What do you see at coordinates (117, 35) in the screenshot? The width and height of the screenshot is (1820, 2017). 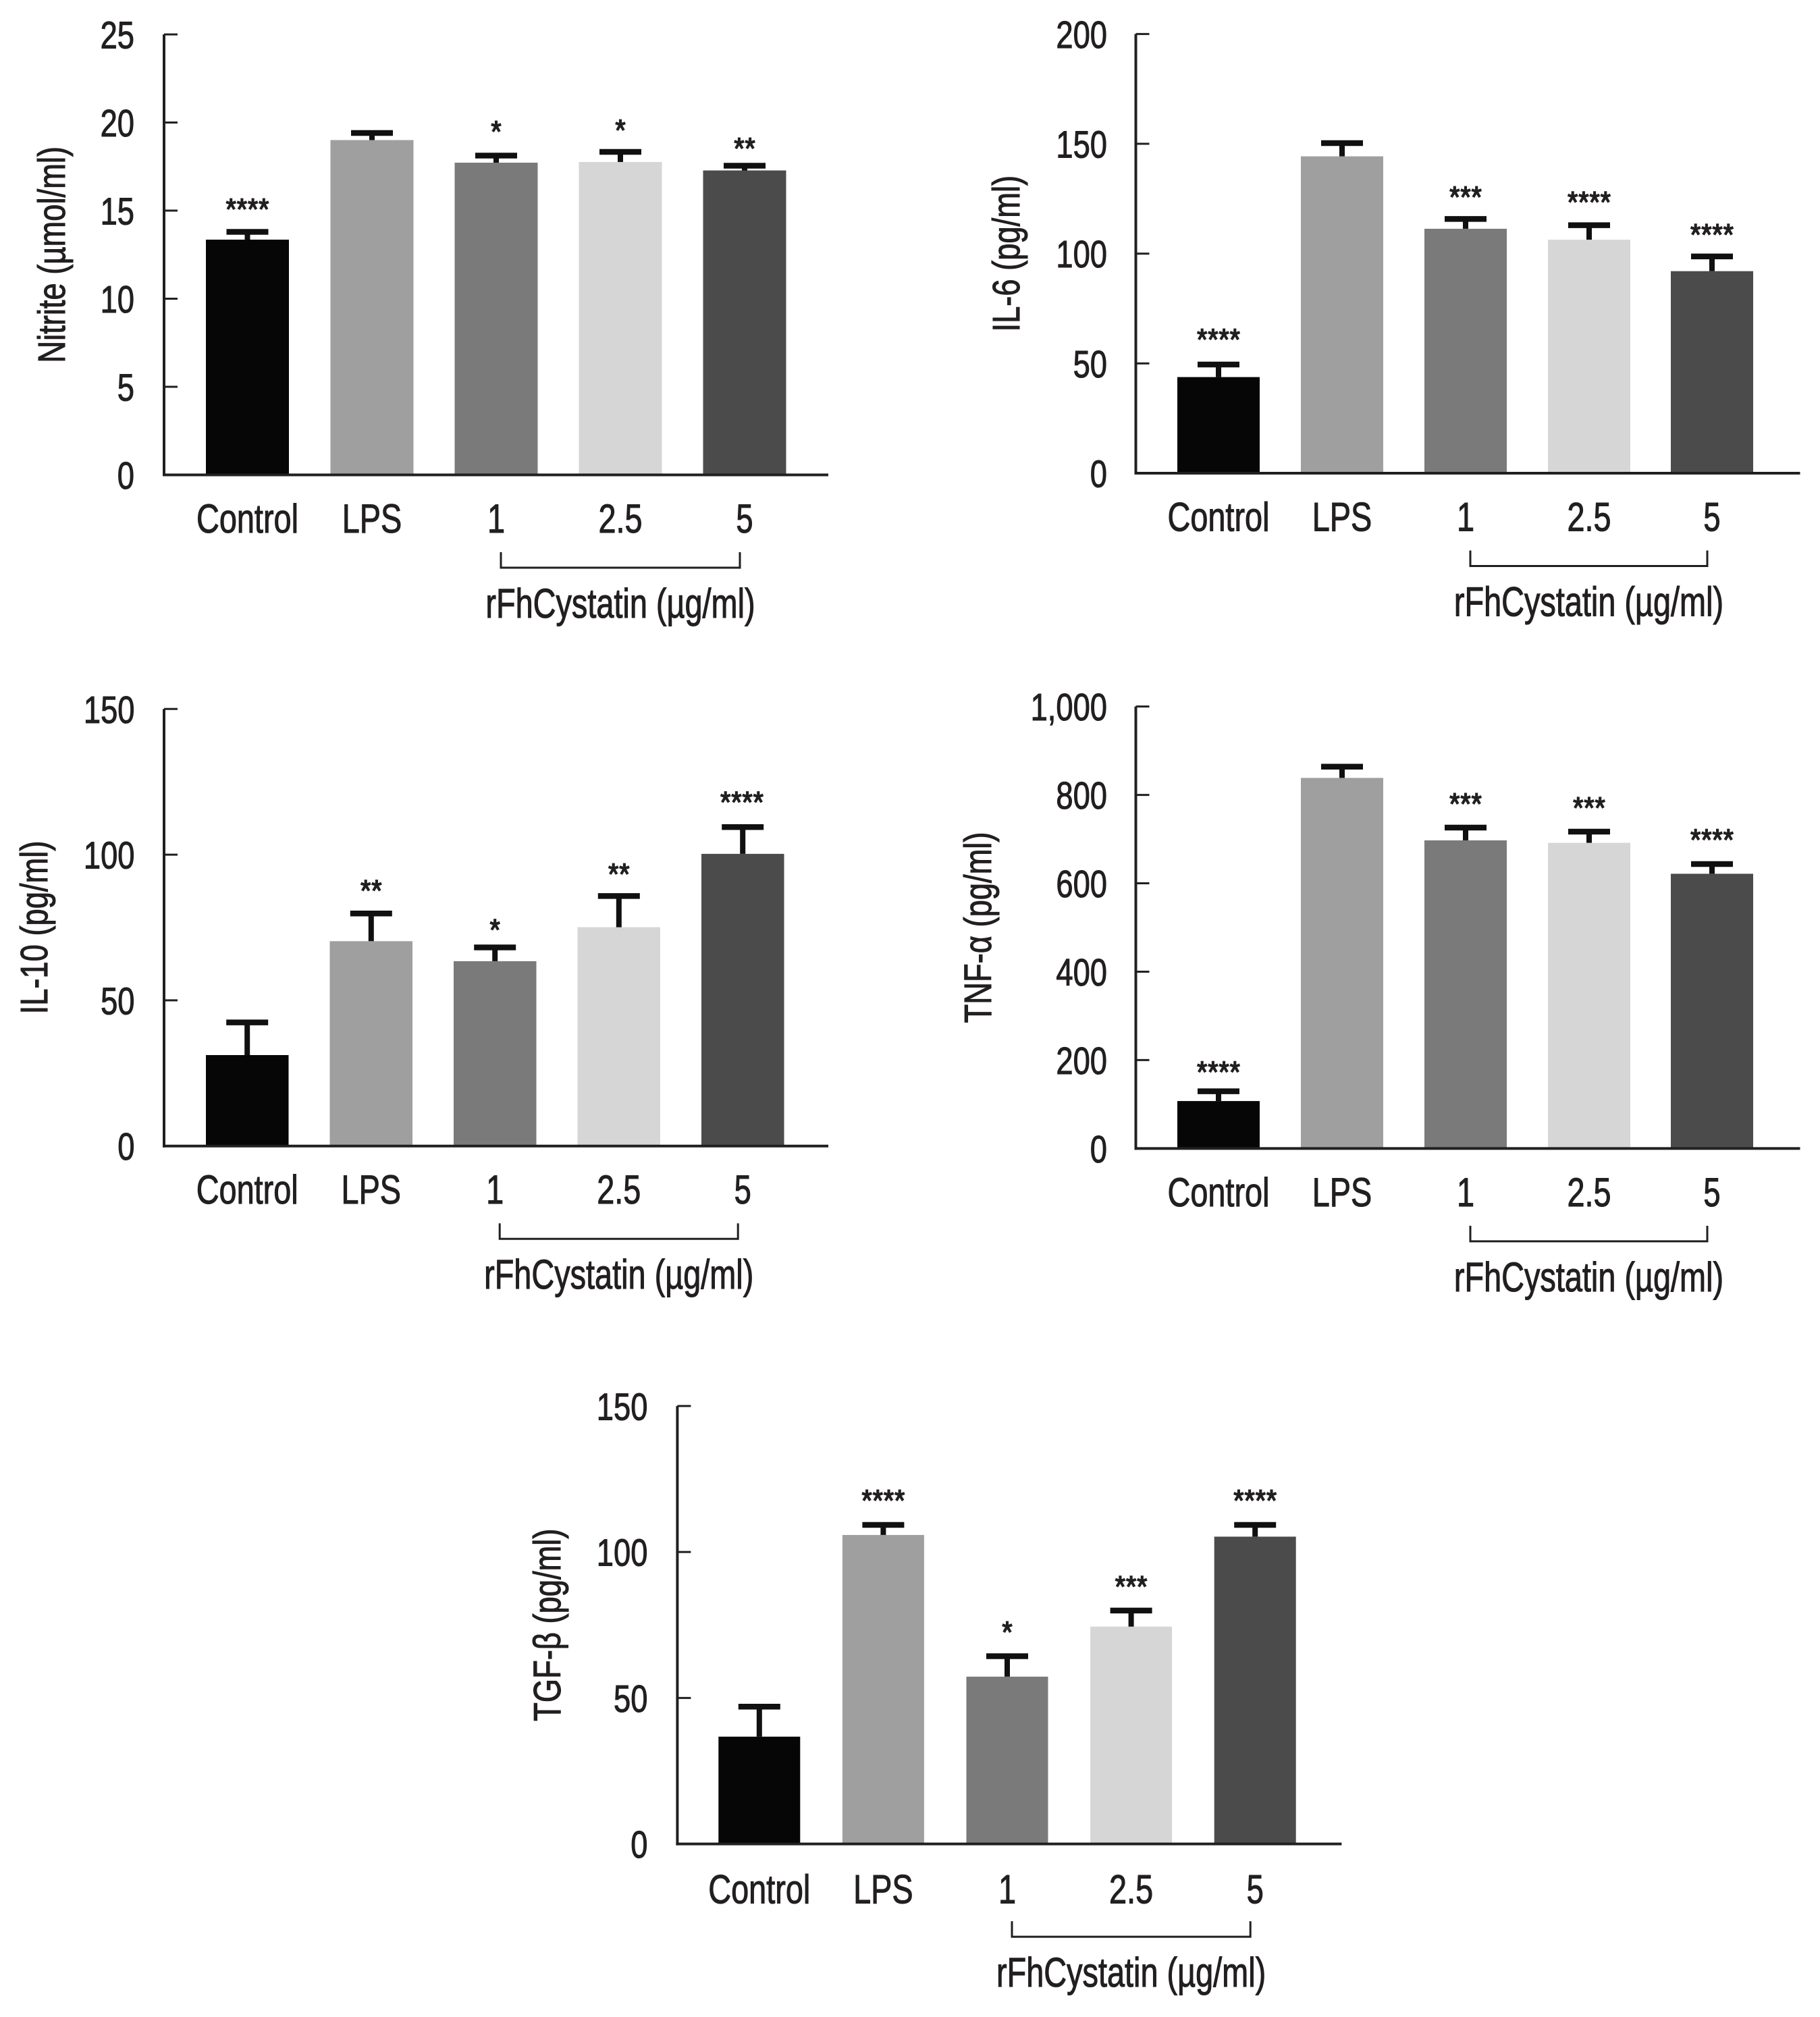 I see `svg-text: 25` at bounding box center [117, 35].